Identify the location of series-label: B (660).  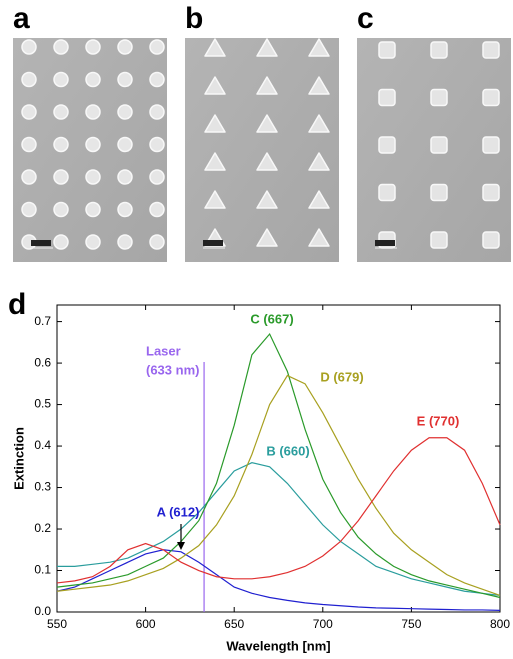
(287, 450).